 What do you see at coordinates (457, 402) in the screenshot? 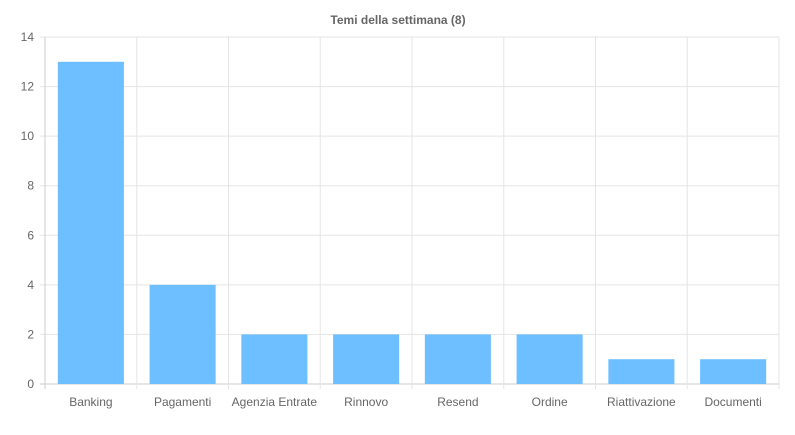
I see `x-tick-label: Resend` at bounding box center [457, 402].